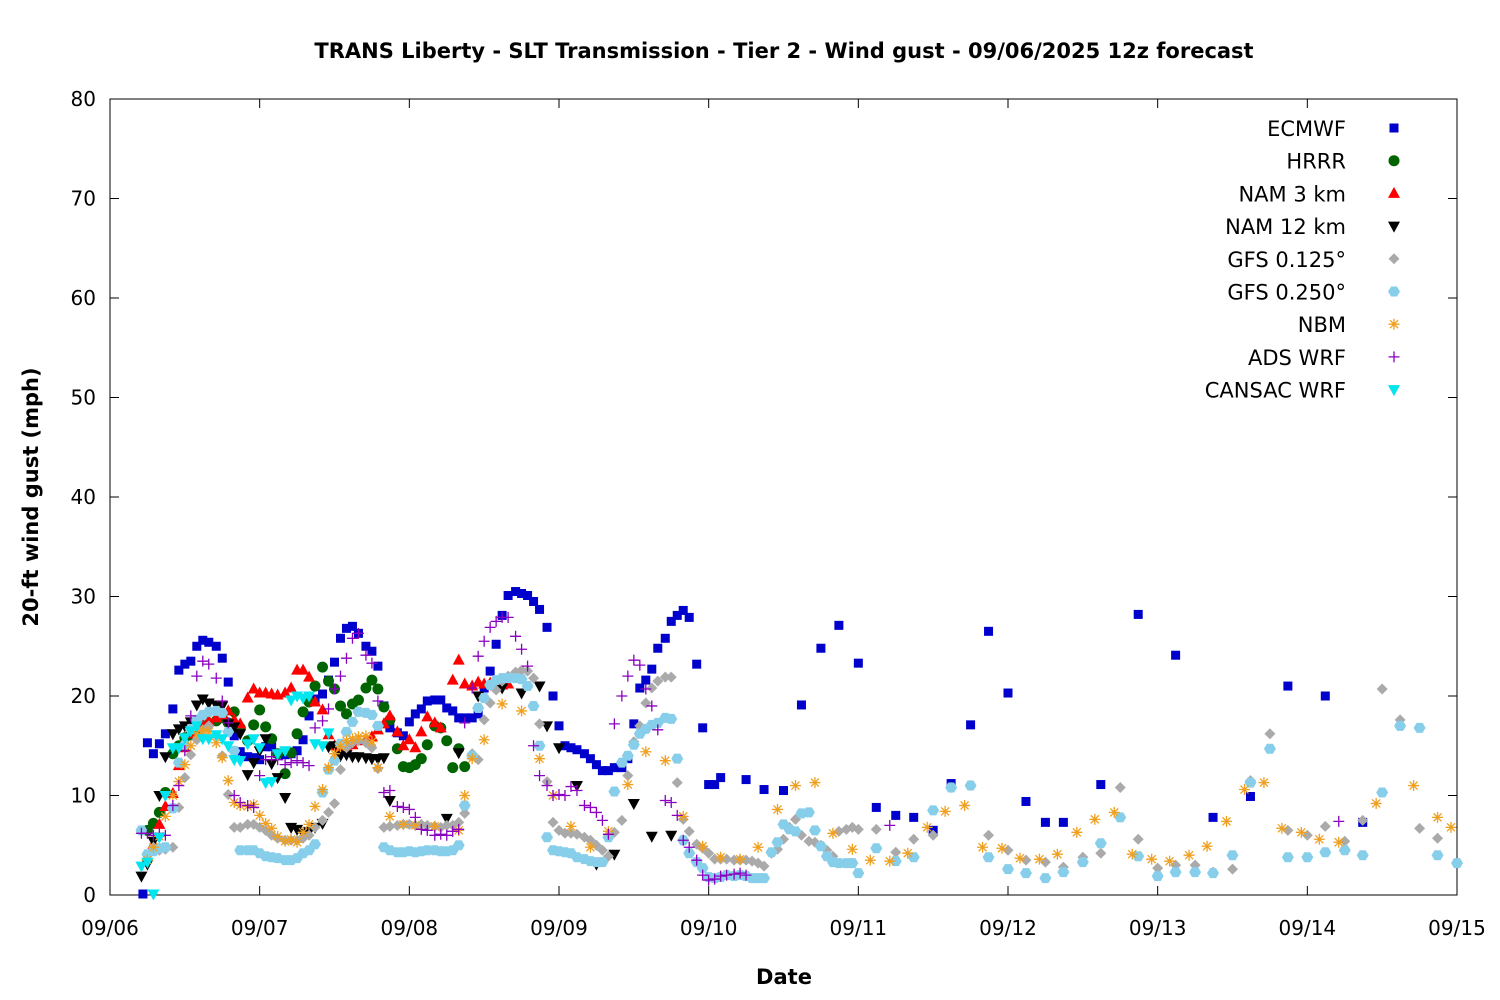  Describe the element at coordinates (1286, 293) in the screenshot. I see `legend-label-gfs-0-250: GFS 0.250°` at that location.